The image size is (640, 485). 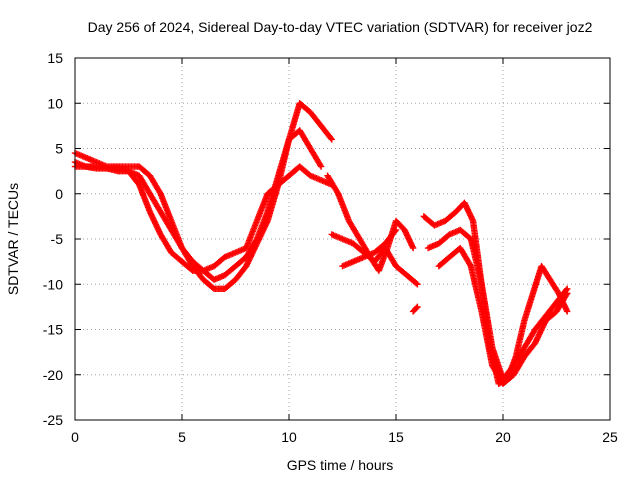 I want to click on y-tick-label: -20, so click(x=53, y=375).